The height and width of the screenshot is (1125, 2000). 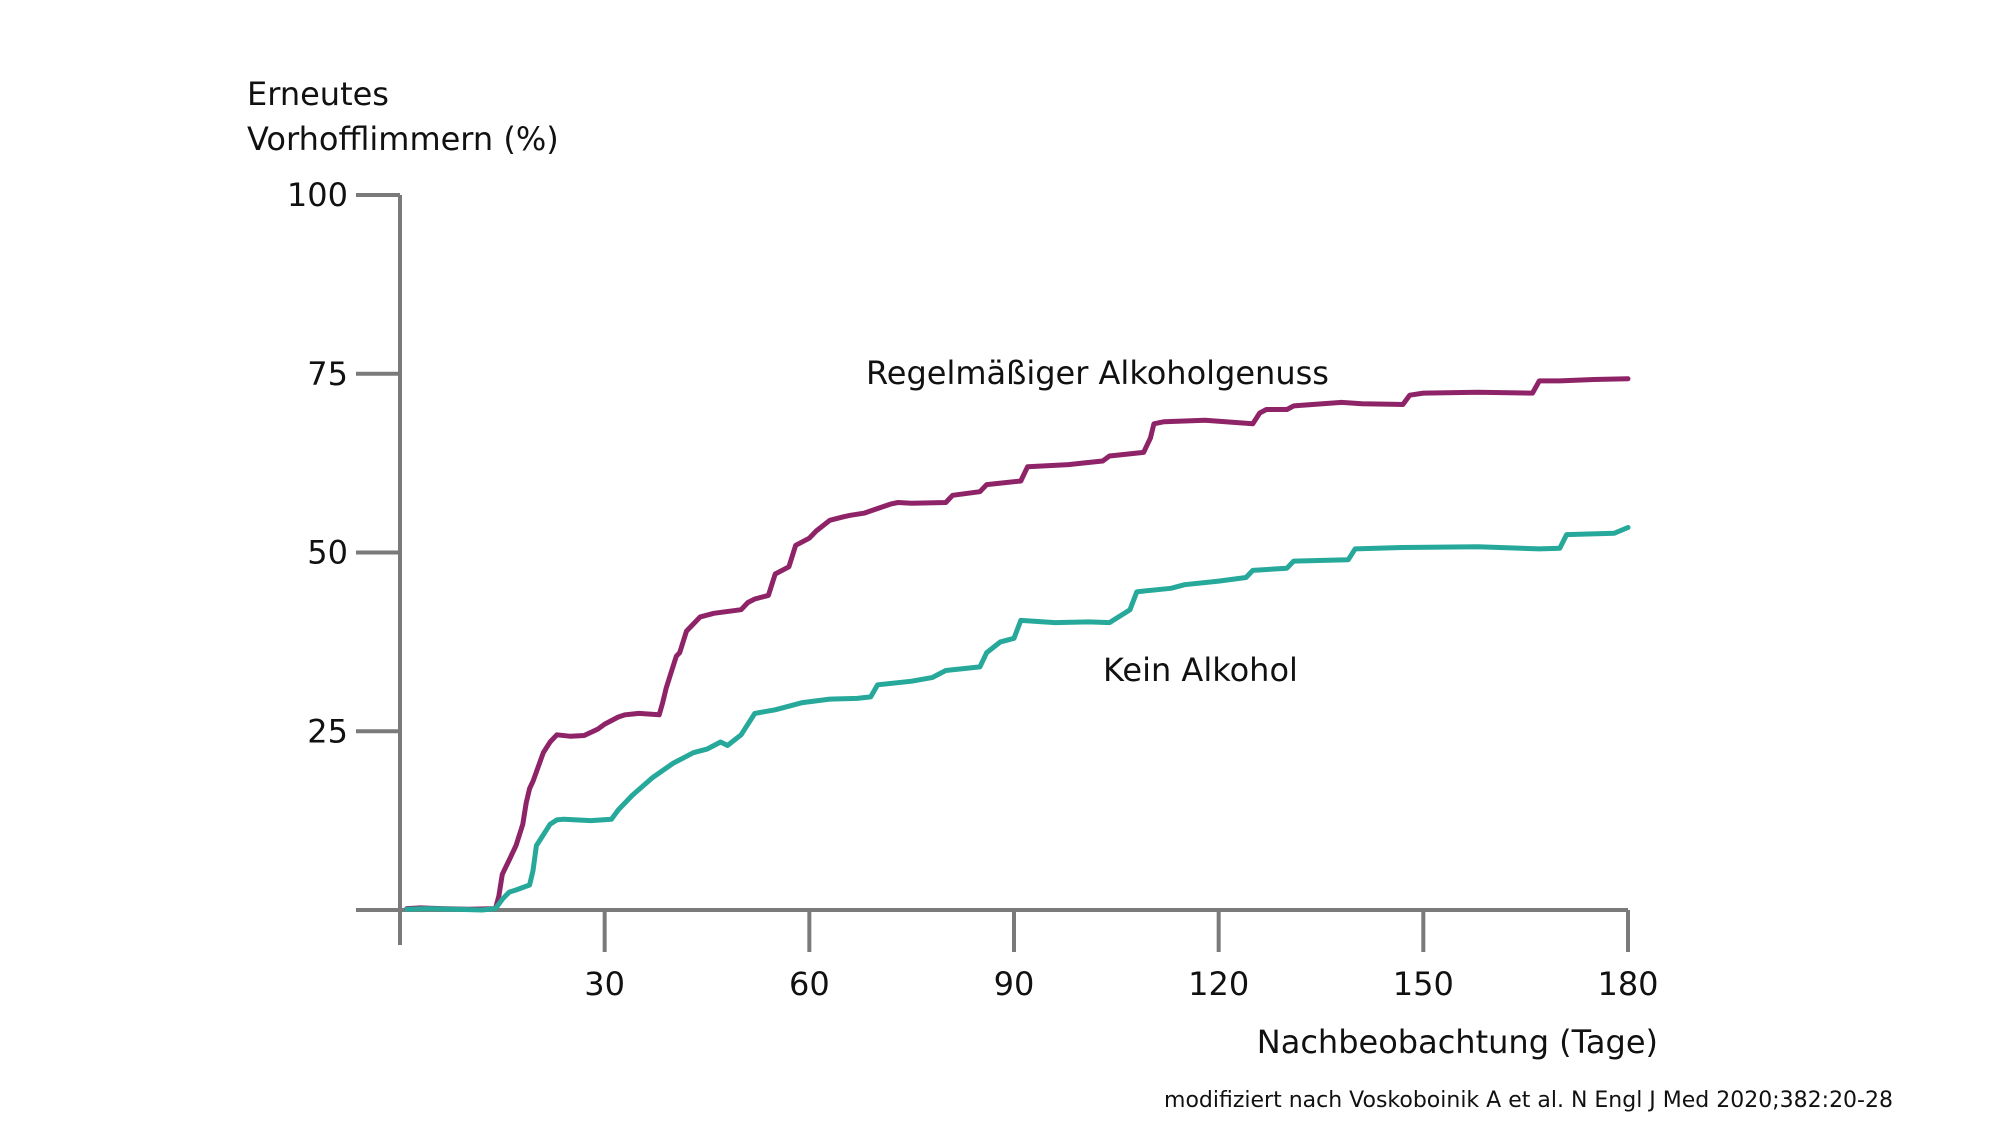 I want to click on y-tick-label-50: 50, so click(x=327, y=553).